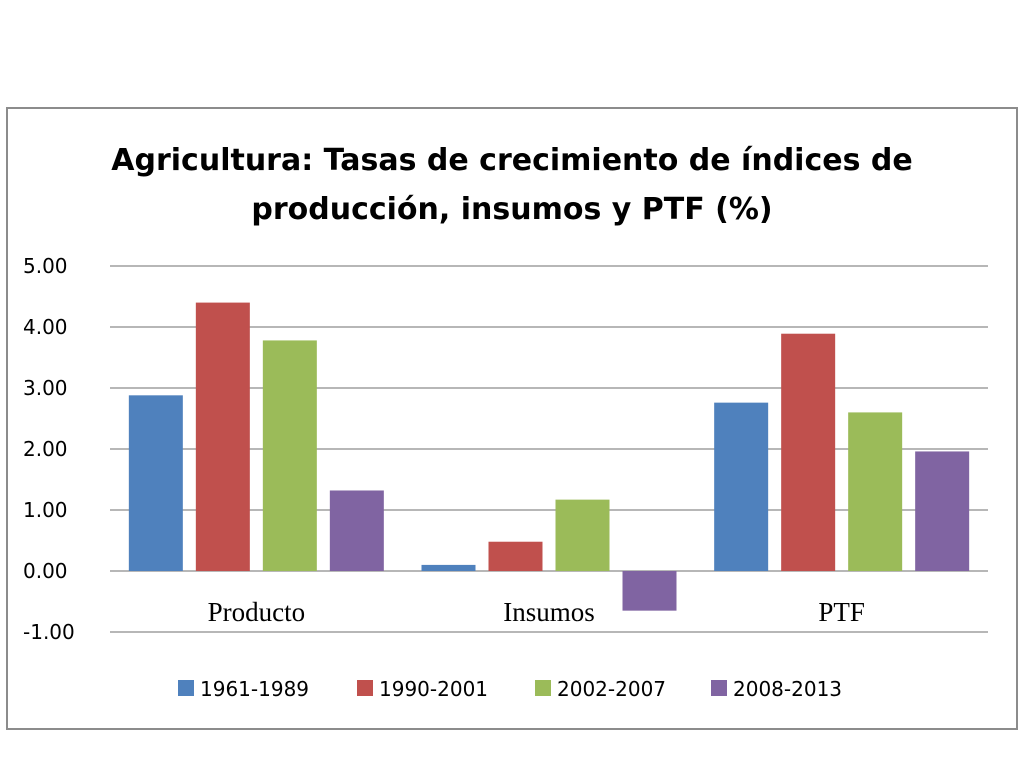 Image resolution: width=1024 pixels, height=768 pixels. Describe the element at coordinates (365, 688) in the screenshot. I see `legend-swatch-1990-2001` at that location.